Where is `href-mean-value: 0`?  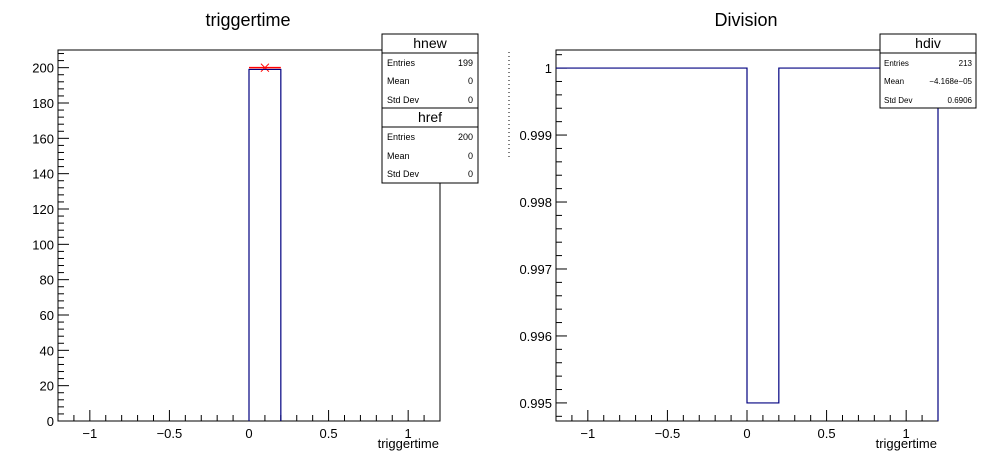
href-mean-value: 0 is located at coordinates (470, 156).